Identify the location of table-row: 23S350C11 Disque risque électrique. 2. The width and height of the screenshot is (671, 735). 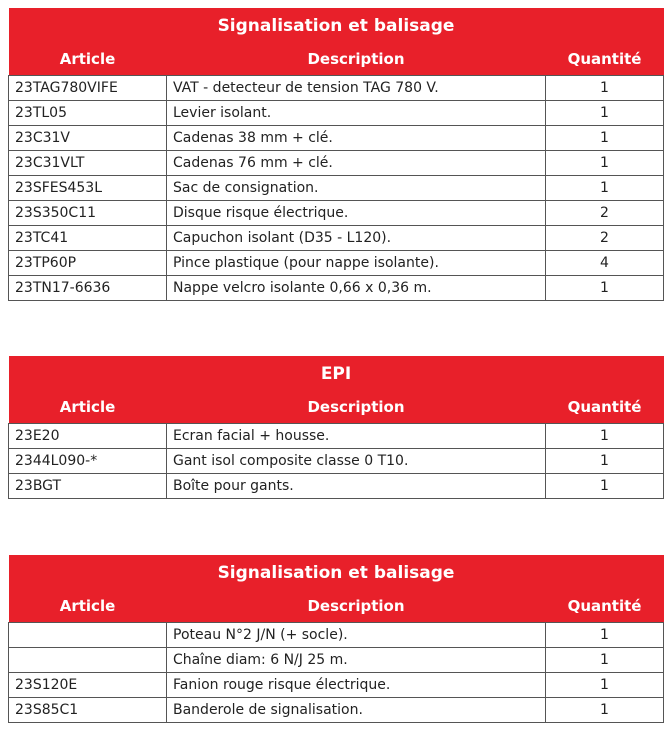
(336, 213).